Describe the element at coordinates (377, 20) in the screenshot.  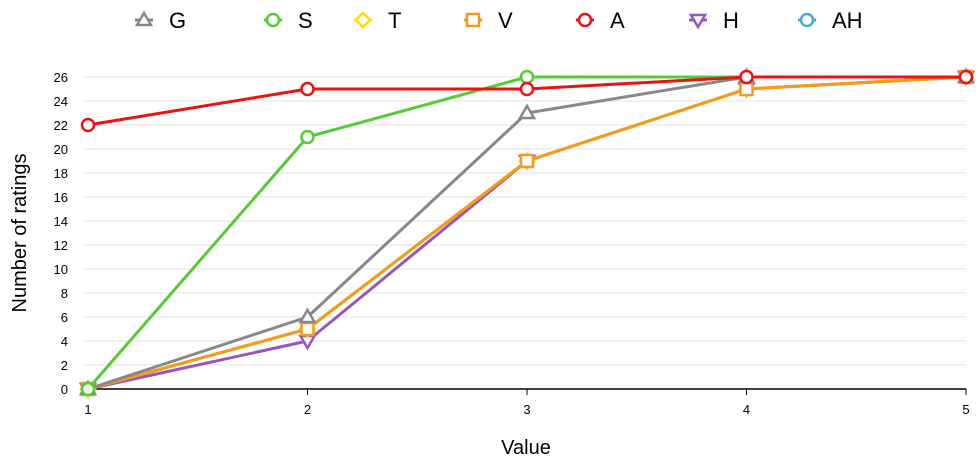
I see `legend-item-t: T` at that location.